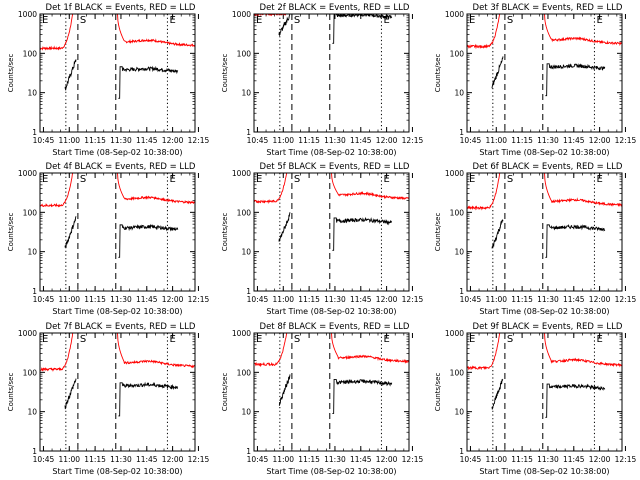  What do you see at coordinates (548, 167) in the screenshot?
I see `panel-title: Det 6f BLACK = Events, RED = LLD` at bounding box center [548, 167].